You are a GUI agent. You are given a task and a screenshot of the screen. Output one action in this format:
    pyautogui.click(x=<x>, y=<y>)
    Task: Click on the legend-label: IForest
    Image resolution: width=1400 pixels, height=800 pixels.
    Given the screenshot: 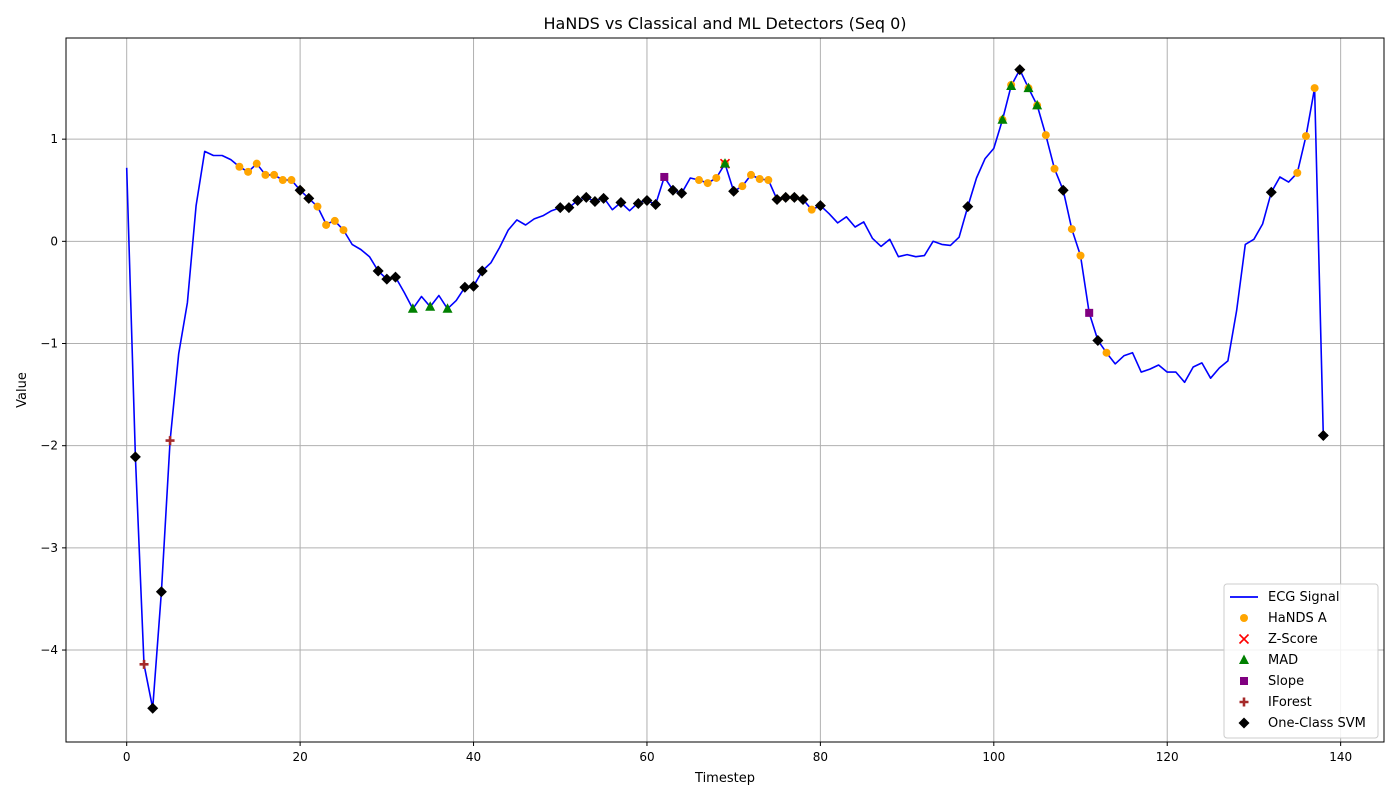 What is the action you would take?
    pyautogui.click(x=1290, y=702)
    